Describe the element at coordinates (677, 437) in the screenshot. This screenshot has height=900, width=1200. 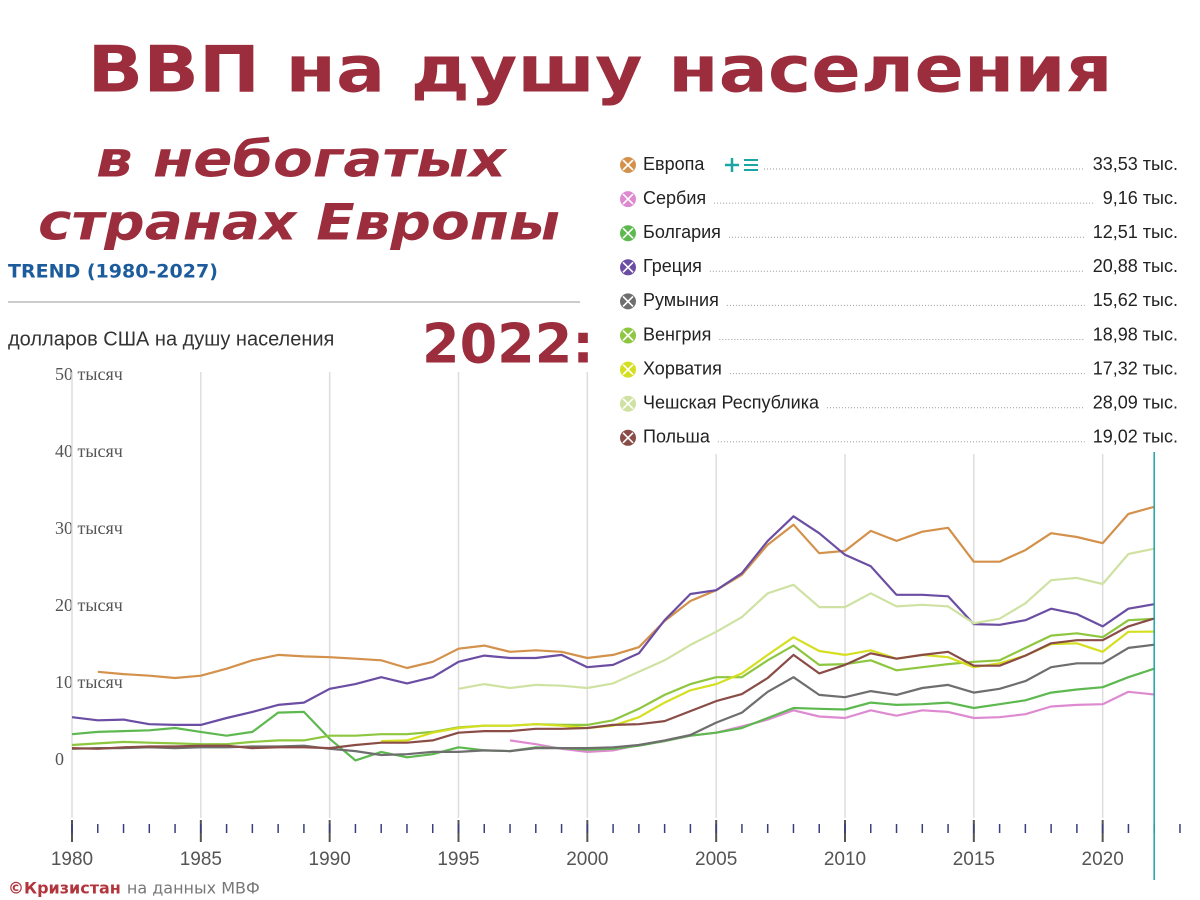
I see `legend-label: Польша` at that location.